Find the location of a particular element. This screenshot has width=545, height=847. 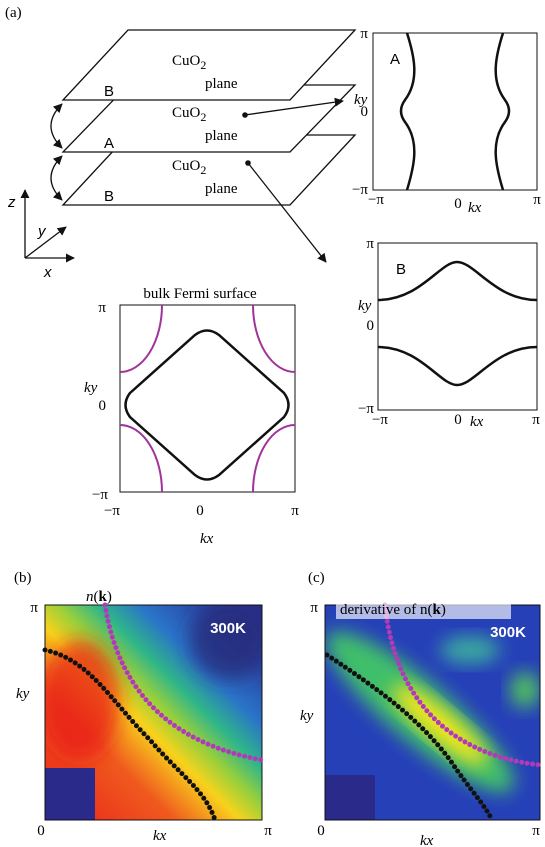

coldspot is located at coordinates (226, 642).